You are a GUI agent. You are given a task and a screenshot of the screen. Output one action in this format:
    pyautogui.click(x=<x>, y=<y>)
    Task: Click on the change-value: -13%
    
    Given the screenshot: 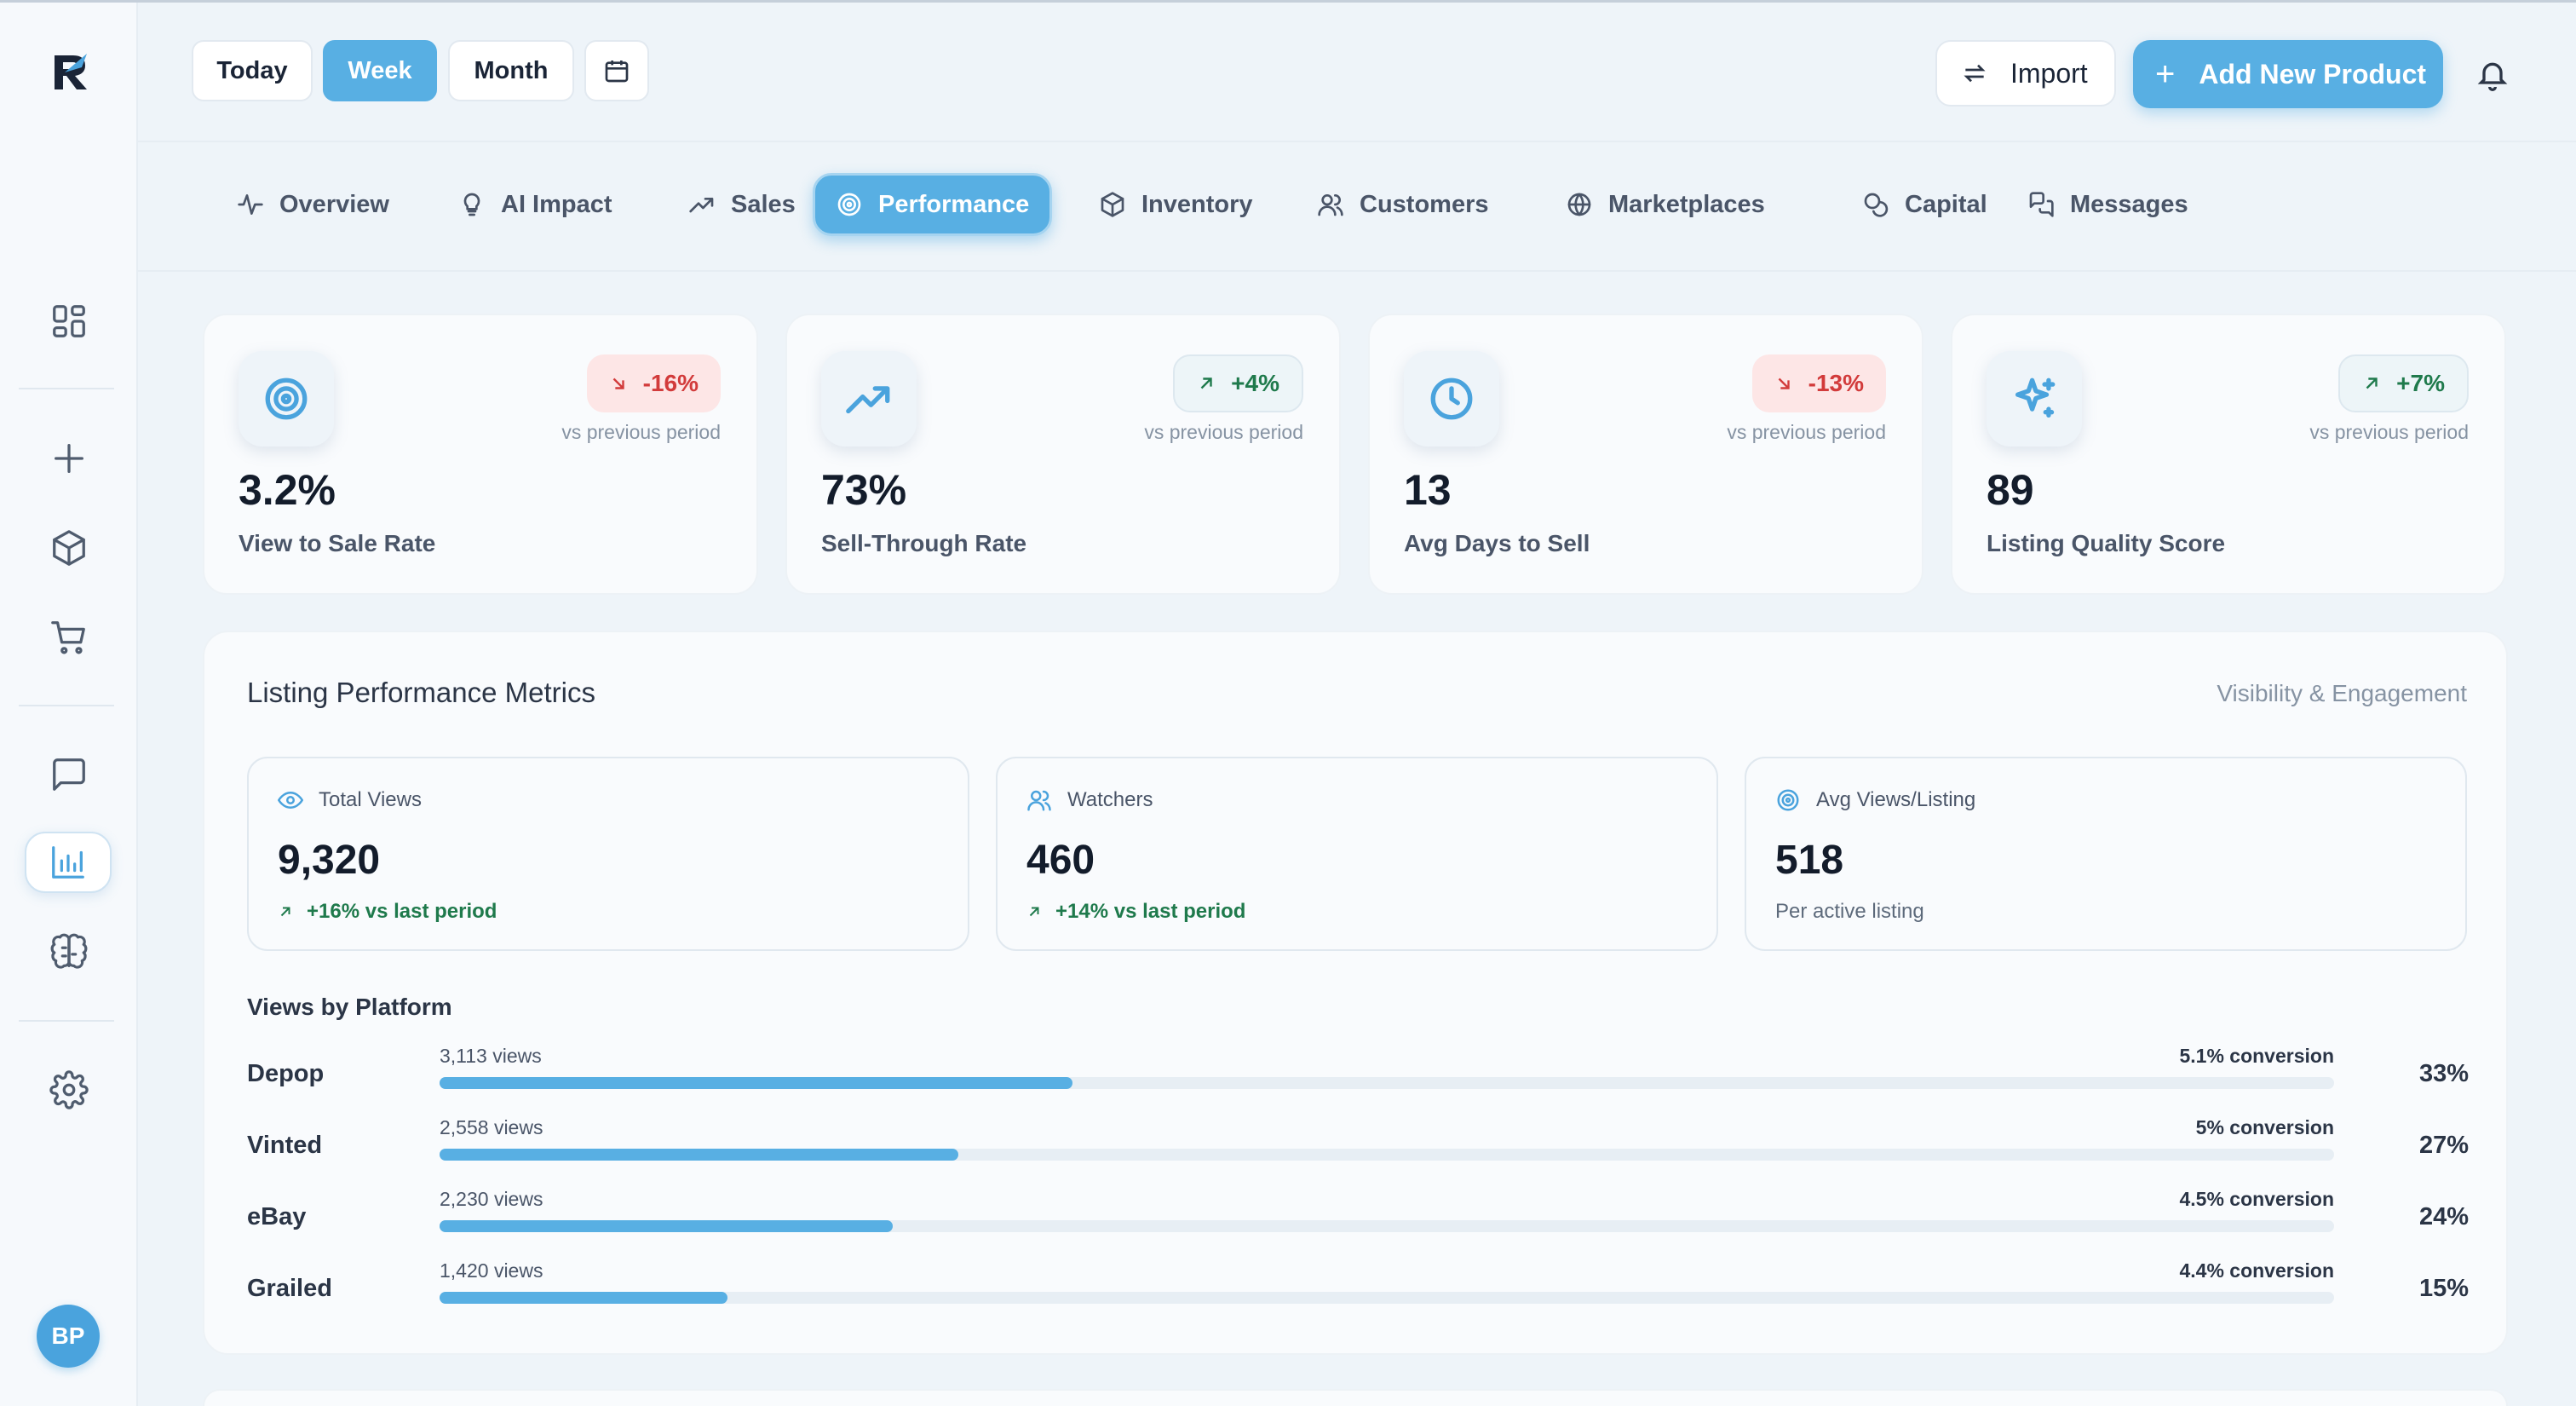 What is the action you would take?
    pyautogui.click(x=1836, y=383)
    